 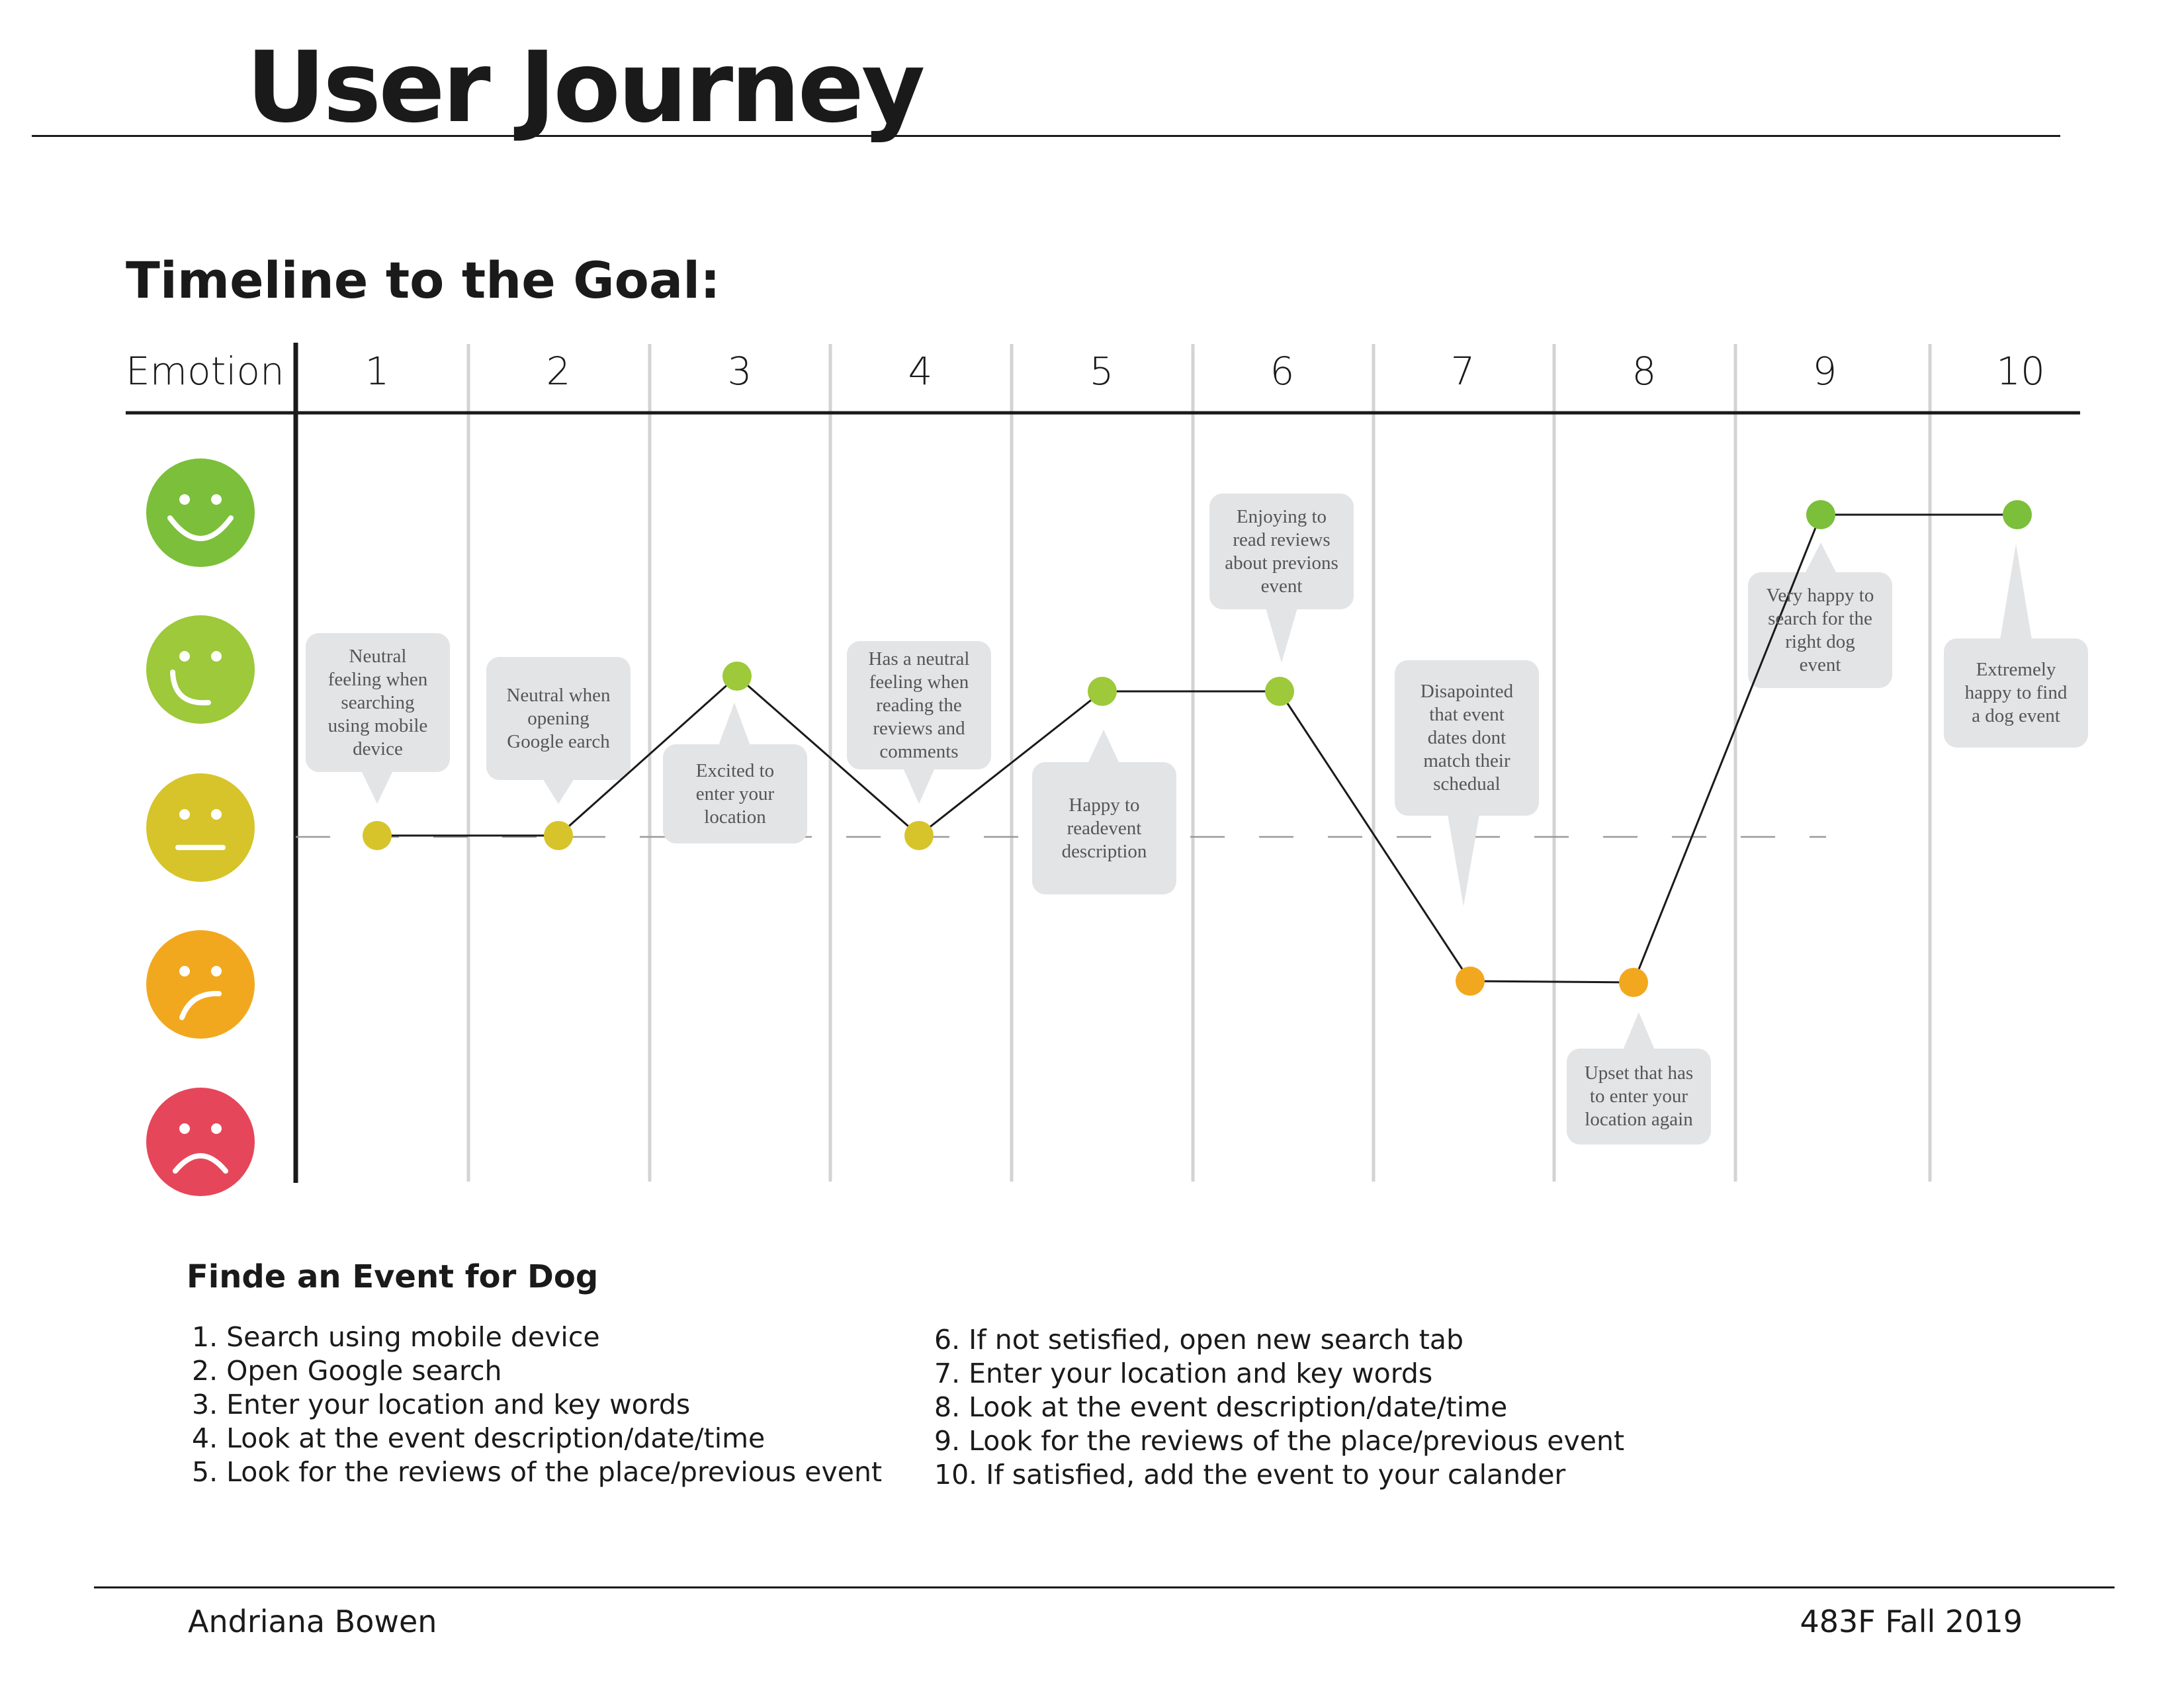 What do you see at coordinates (377, 371) in the screenshot?
I see `step-header-1: 1` at bounding box center [377, 371].